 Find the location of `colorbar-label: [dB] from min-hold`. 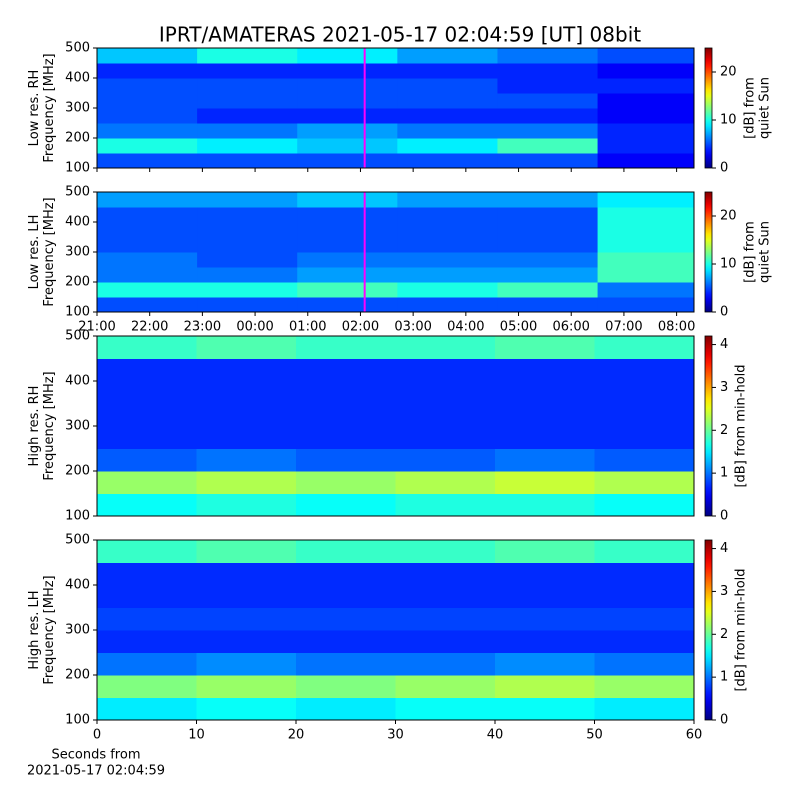

colorbar-label: [dB] from min-hold is located at coordinates (741, 425).